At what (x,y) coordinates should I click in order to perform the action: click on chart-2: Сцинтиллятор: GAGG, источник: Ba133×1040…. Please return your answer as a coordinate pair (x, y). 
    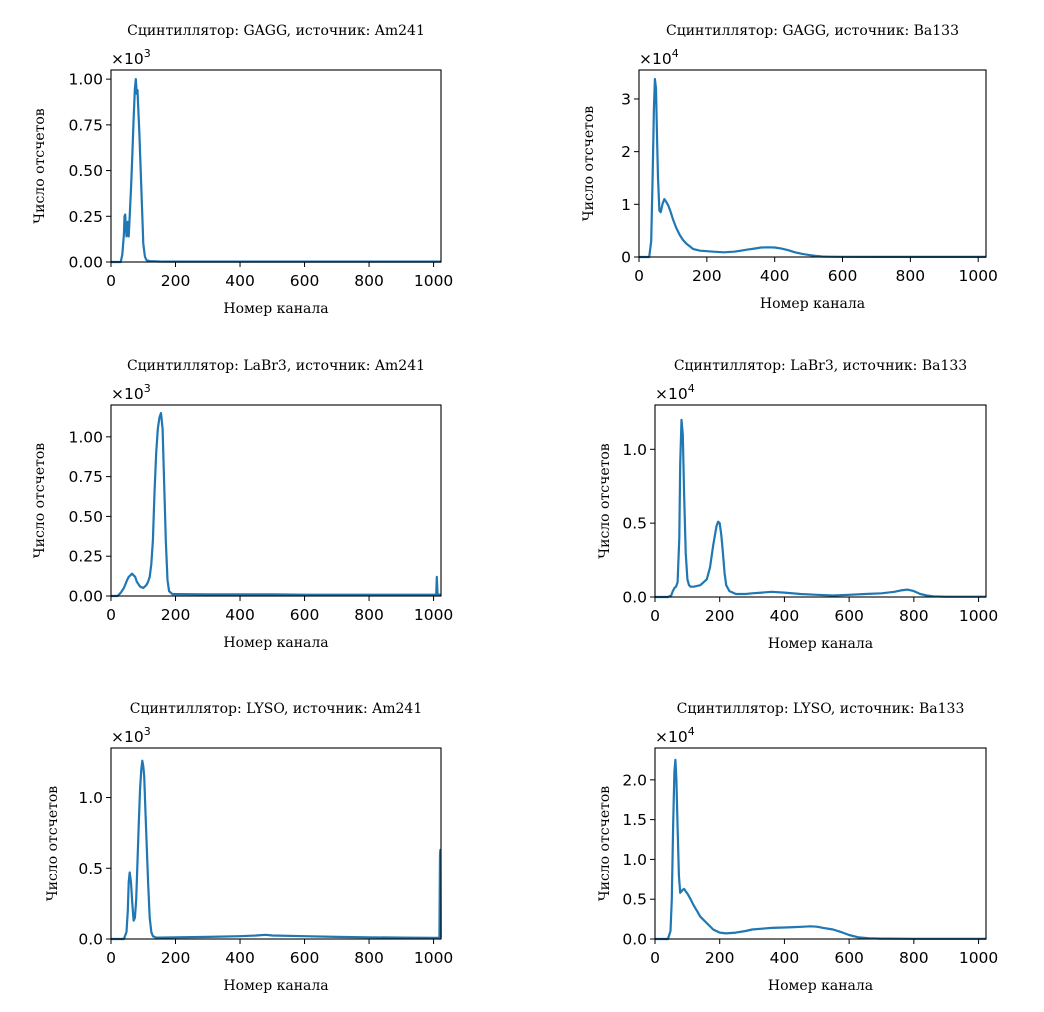
    Looking at the image, I should click on (789, 167).